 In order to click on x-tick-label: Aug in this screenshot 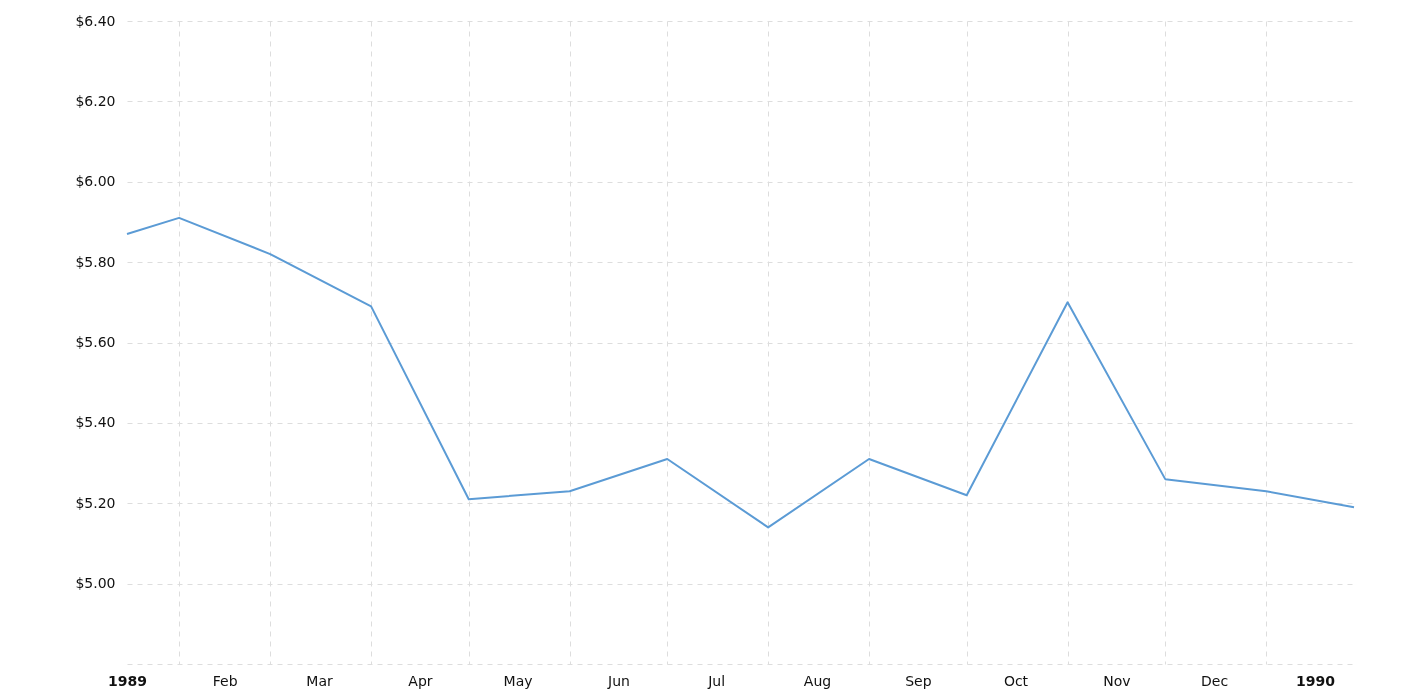, I will do `click(817, 680)`.